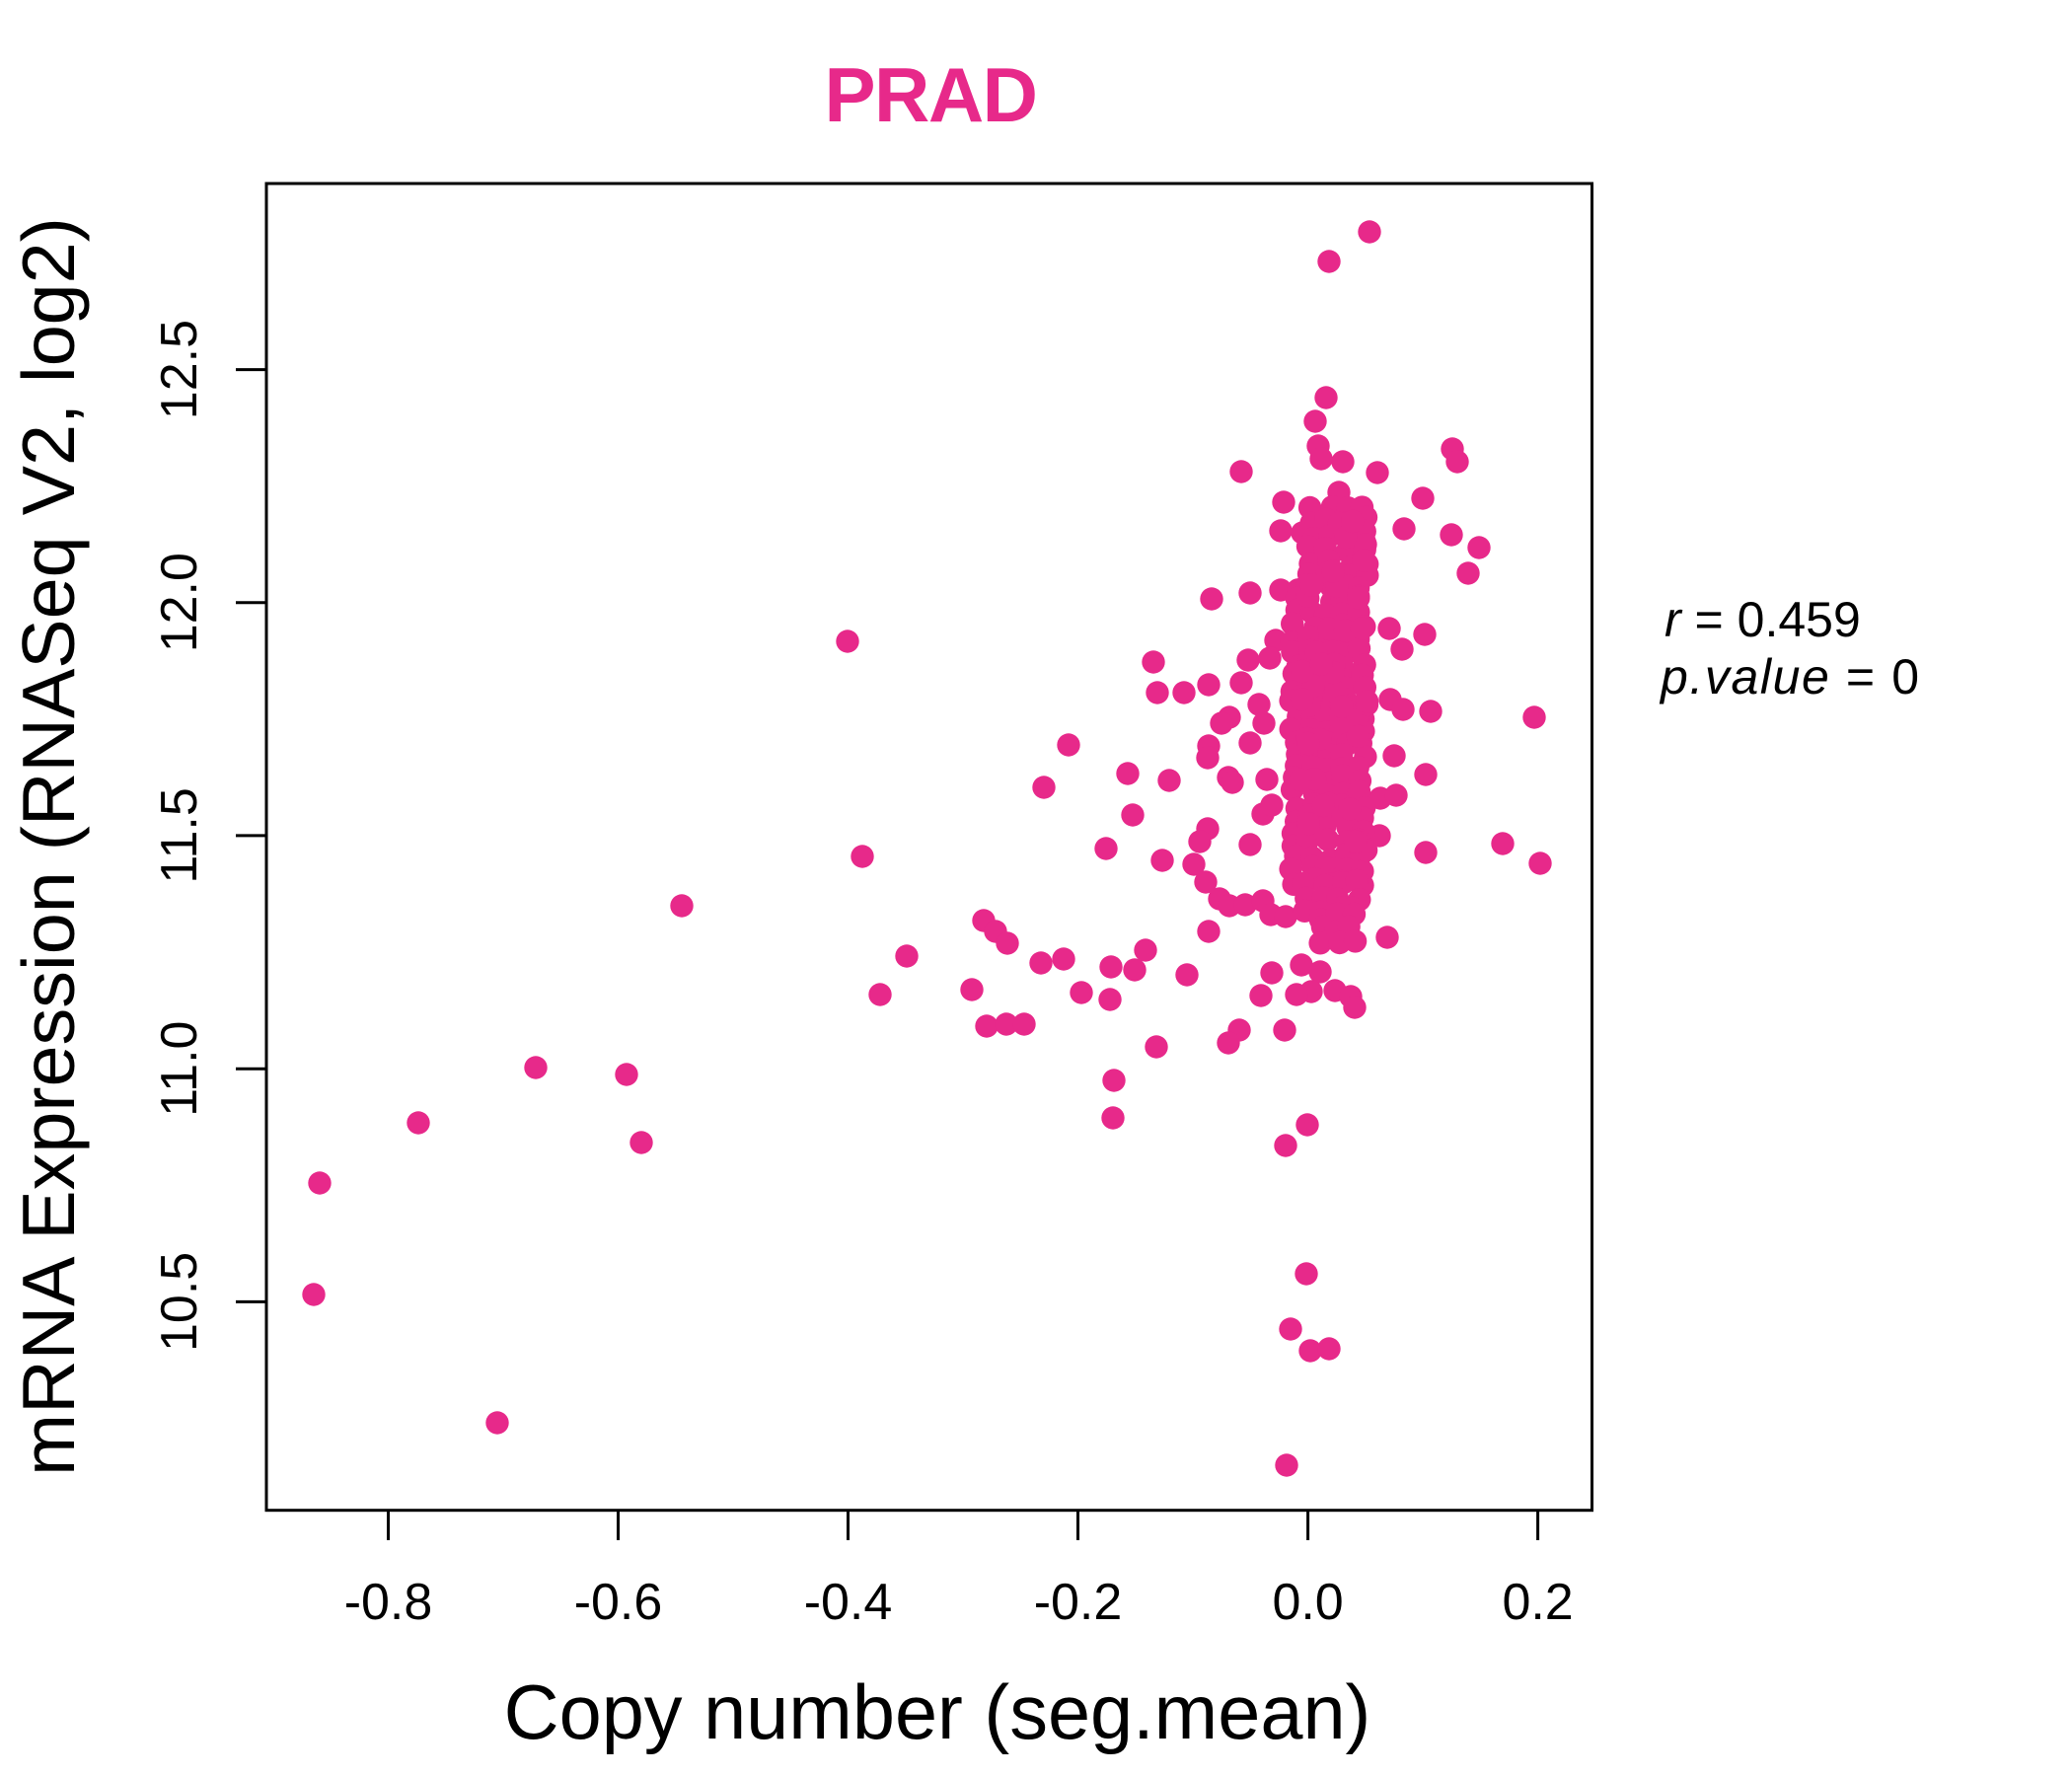  I want to click on svg-text: -0.2, so click(1078, 1603).